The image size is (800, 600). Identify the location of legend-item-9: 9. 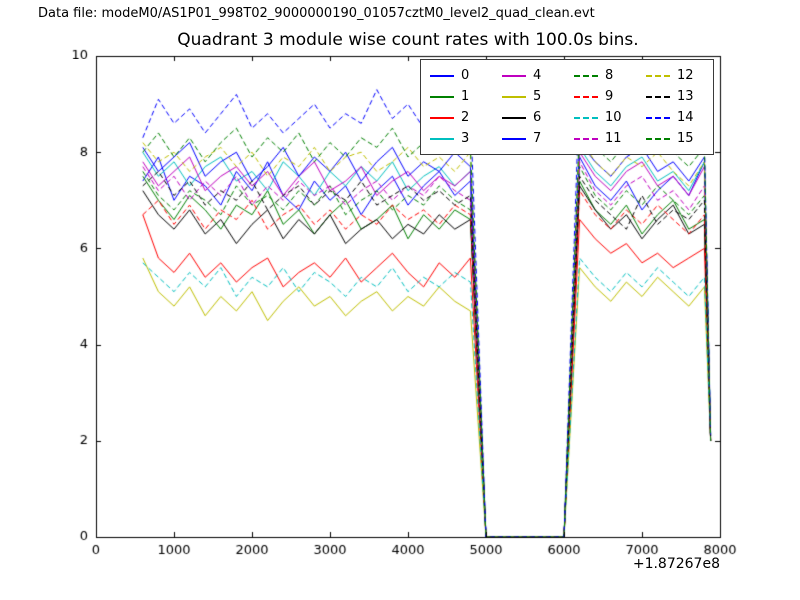
(603, 96).